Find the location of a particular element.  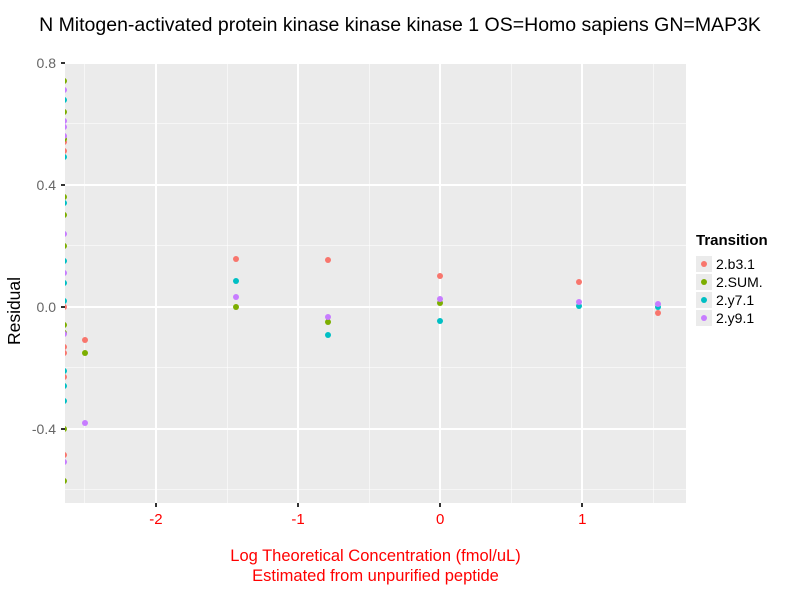

legend: Transition 2.b3.1 2.SUM. 2.y7.1 2.y9.1 is located at coordinates (747, 279).